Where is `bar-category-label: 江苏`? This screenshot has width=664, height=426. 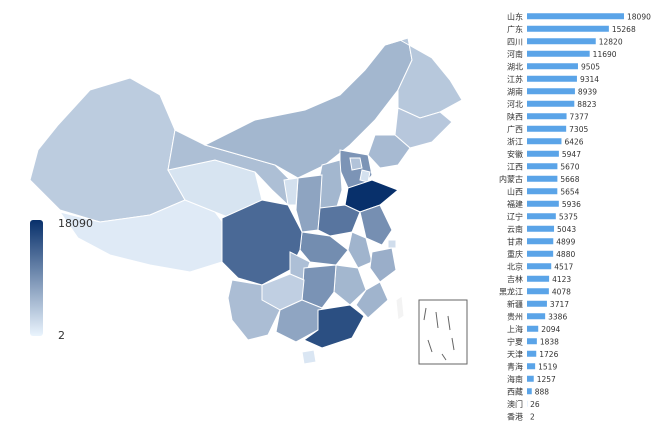 bar-category-label: 江苏 is located at coordinates (515, 79).